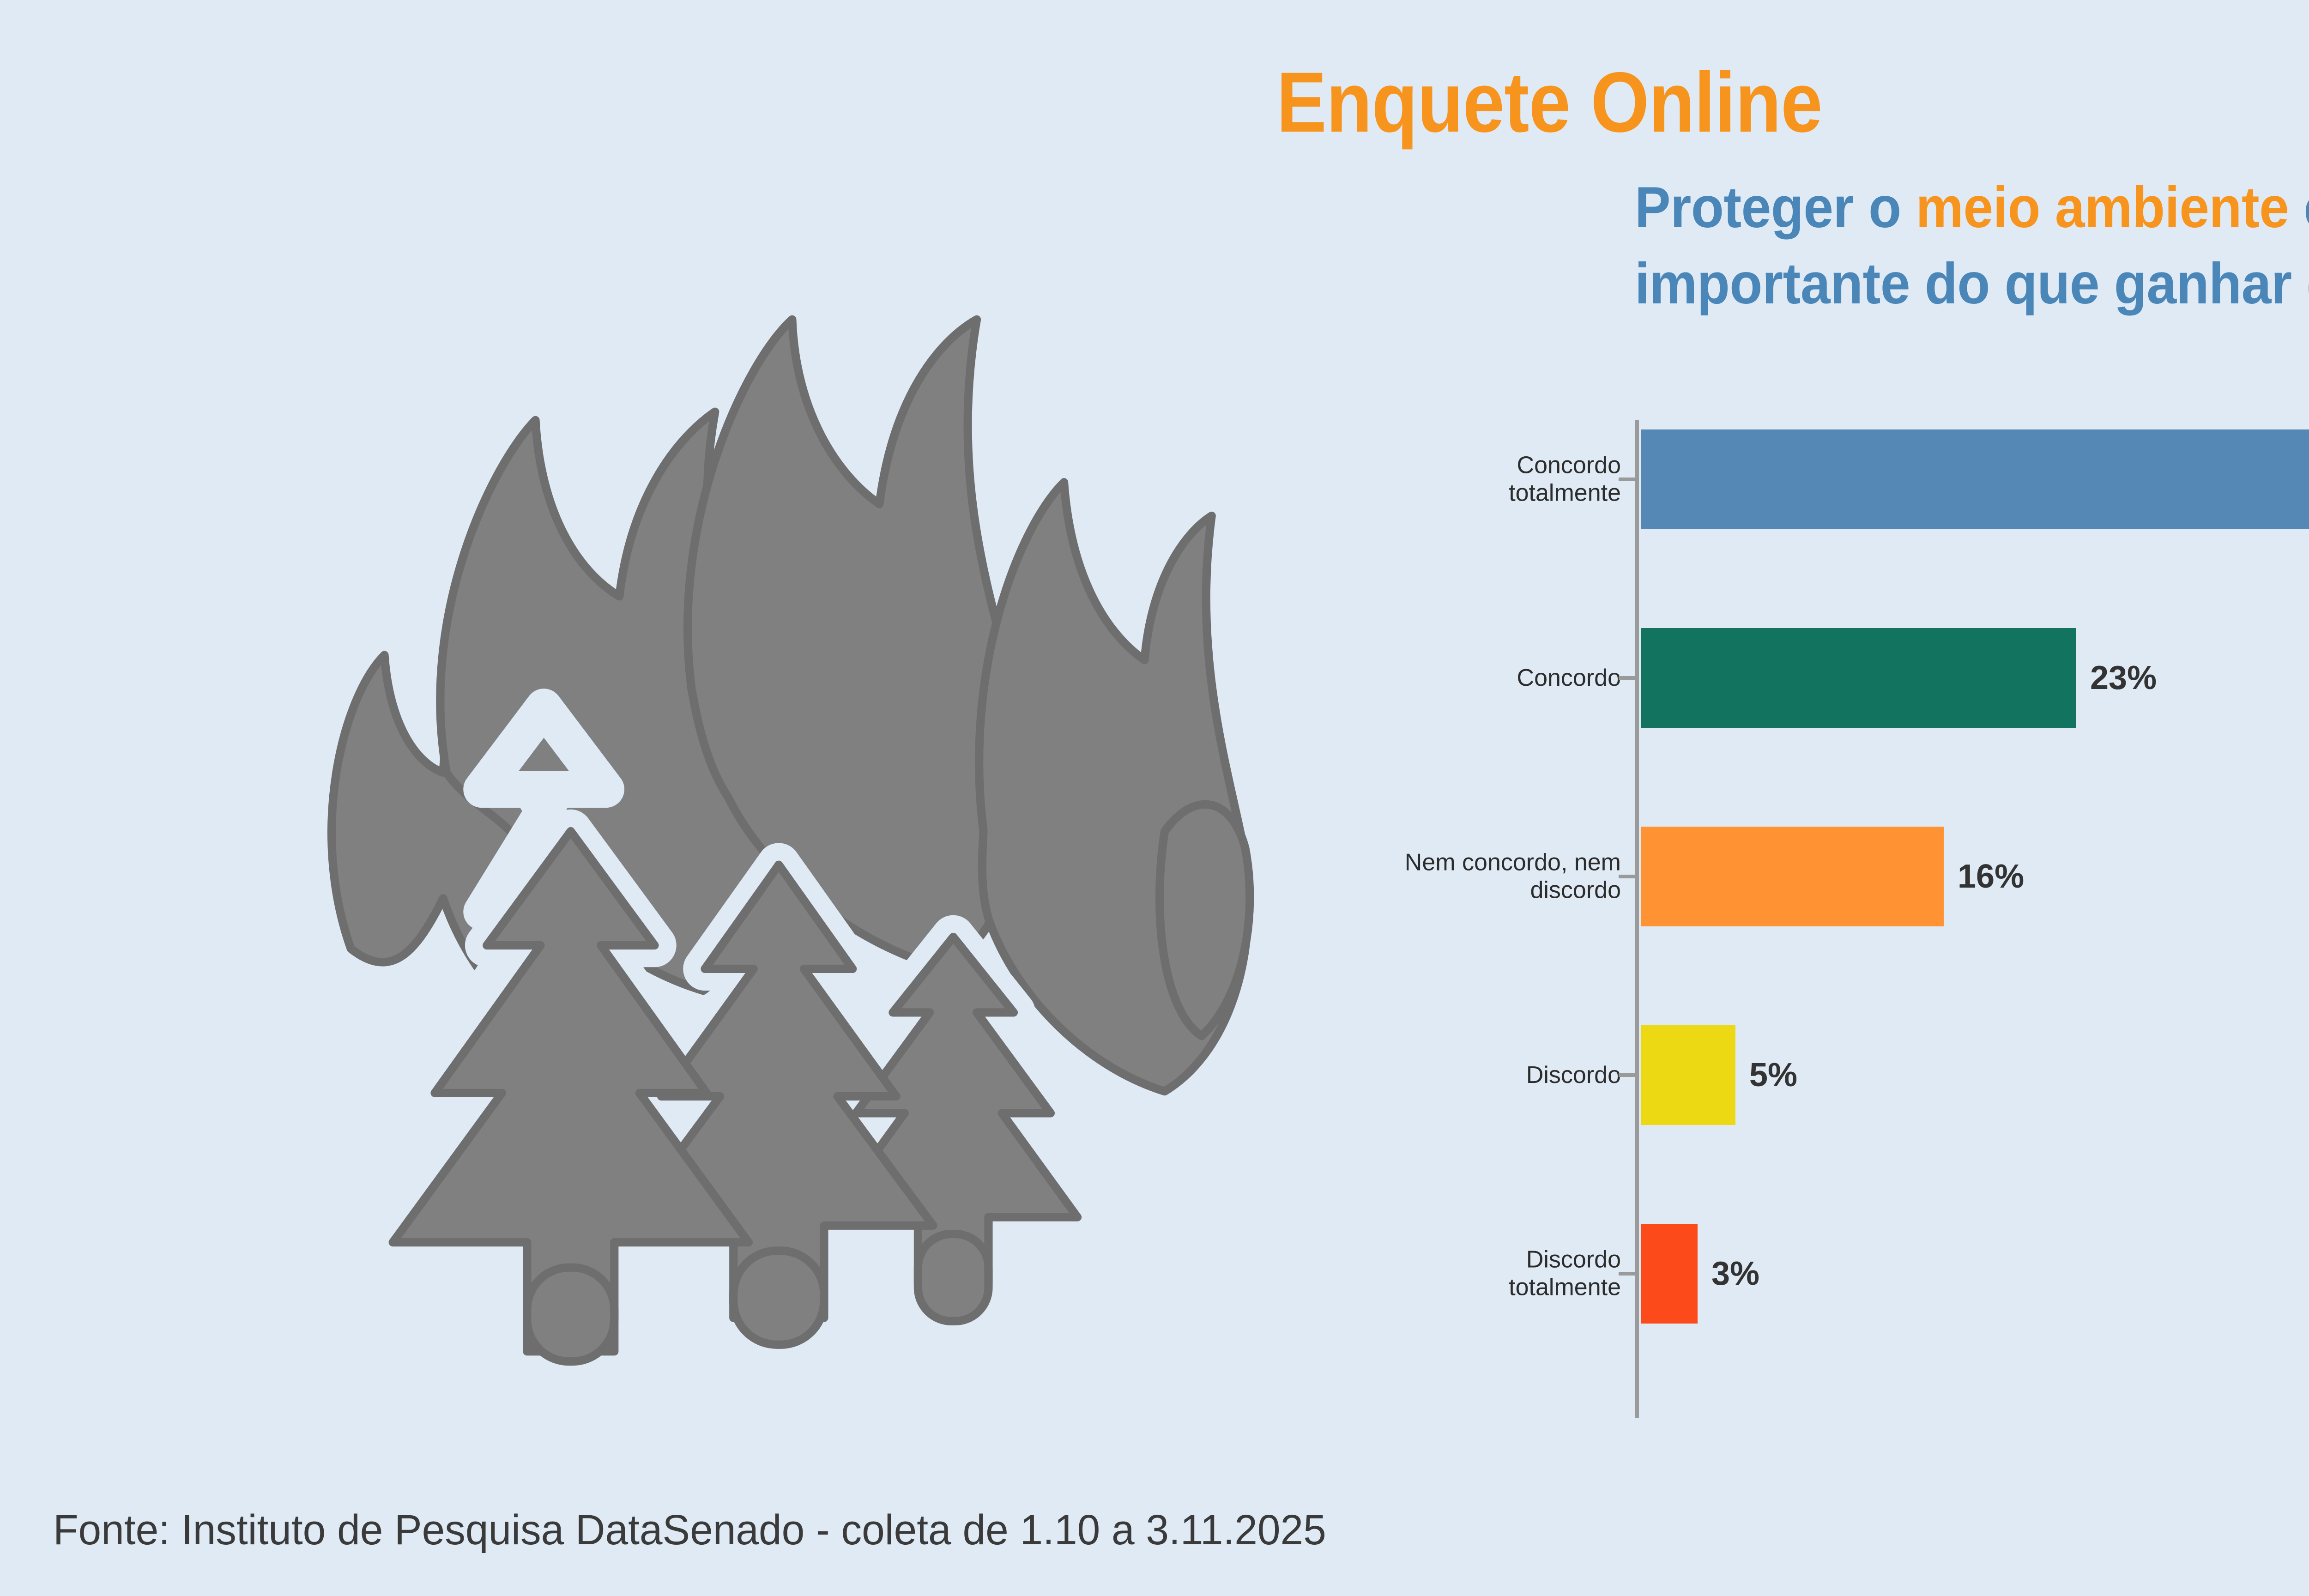 The height and width of the screenshot is (1596, 2309). What do you see at coordinates (1775, 207) in the screenshot?
I see `subtitle-part-1: Proteger o` at bounding box center [1775, 207].